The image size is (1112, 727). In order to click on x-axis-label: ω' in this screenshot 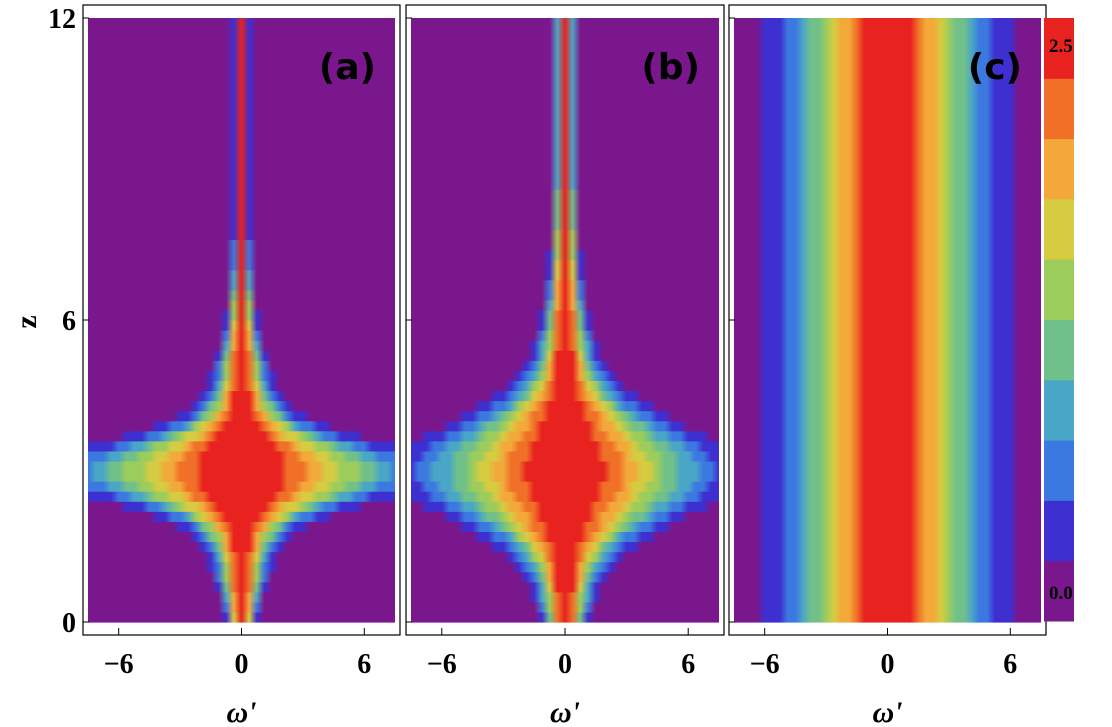, I will do `click(241, 711)`.